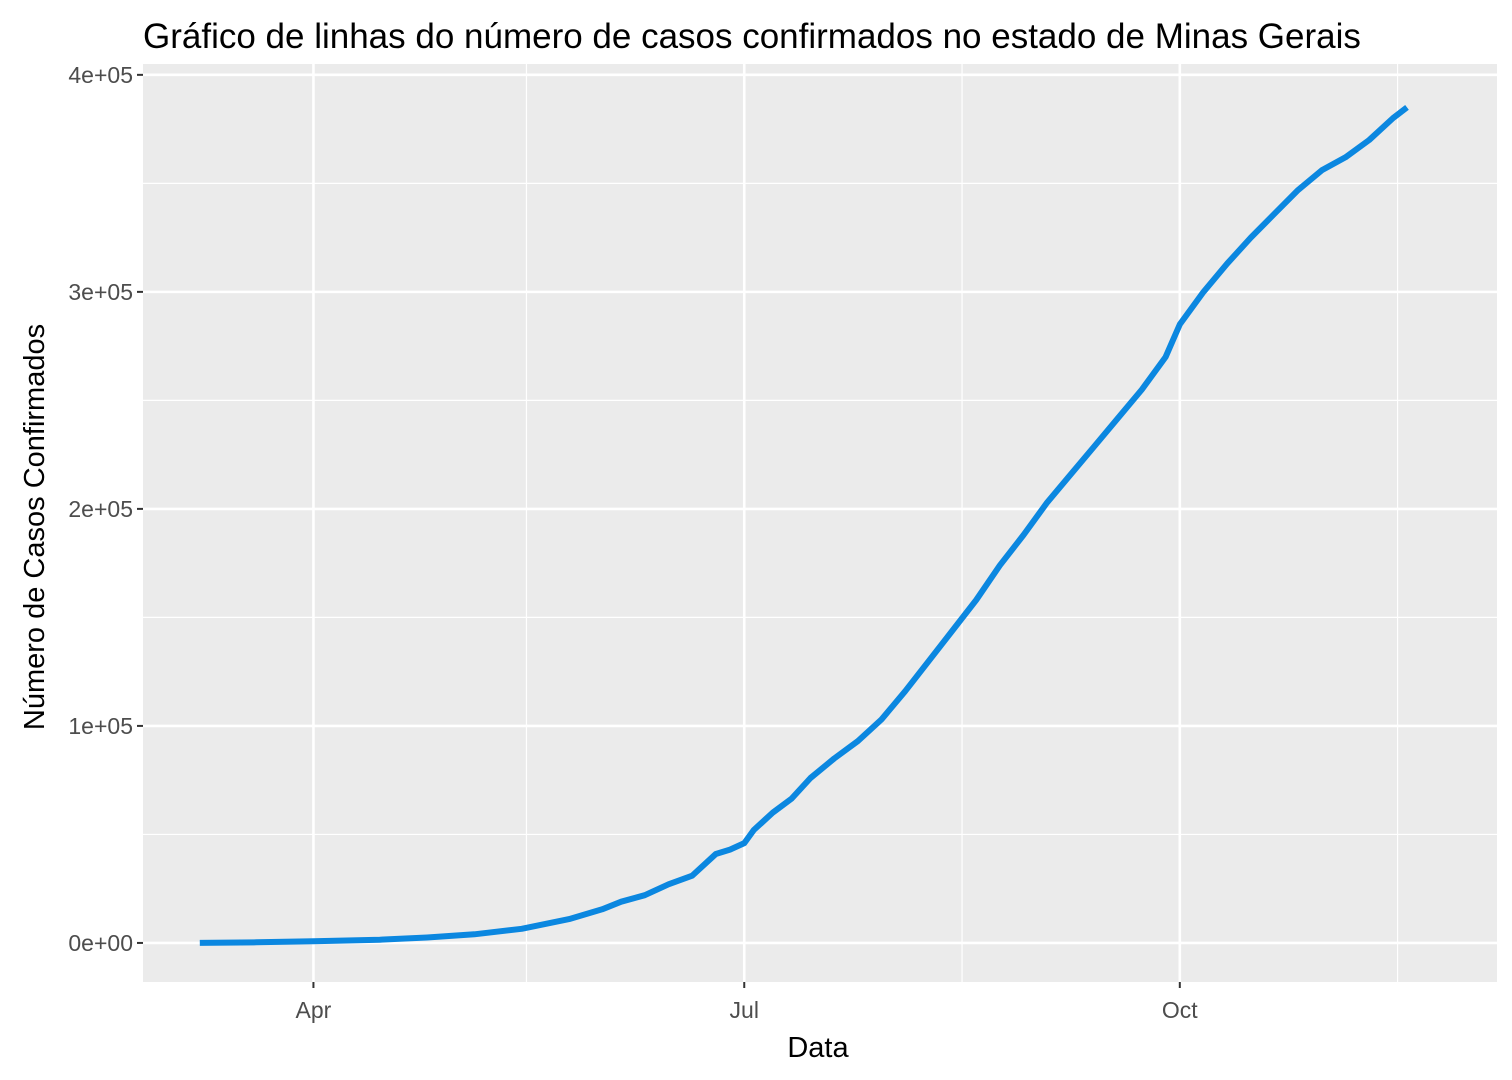  I want to click on y-tick-label: 4e+05, so click(100, 75).